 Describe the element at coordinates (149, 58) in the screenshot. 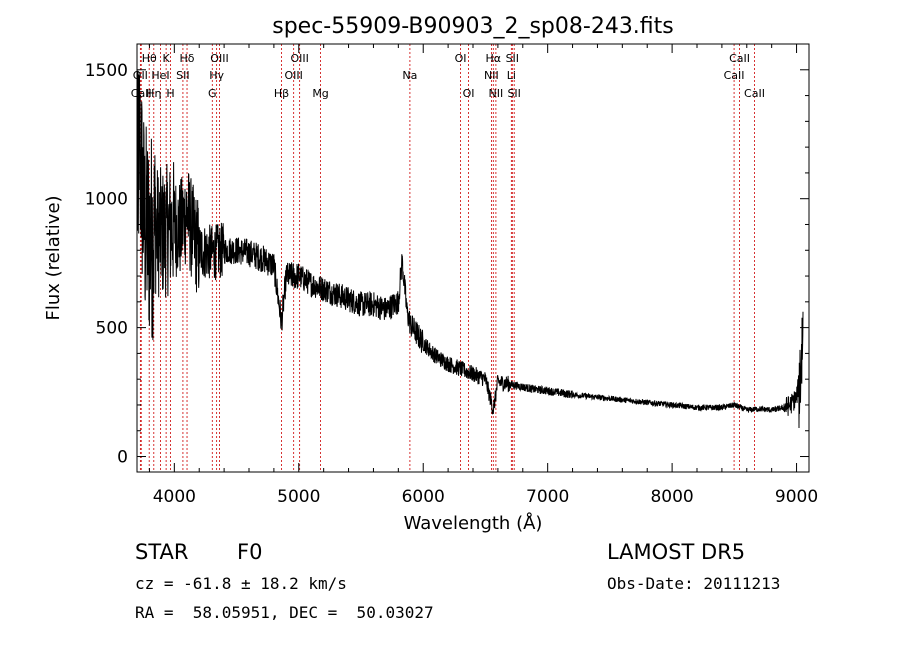

I see `spectral-line-label: Hθ` at that location.